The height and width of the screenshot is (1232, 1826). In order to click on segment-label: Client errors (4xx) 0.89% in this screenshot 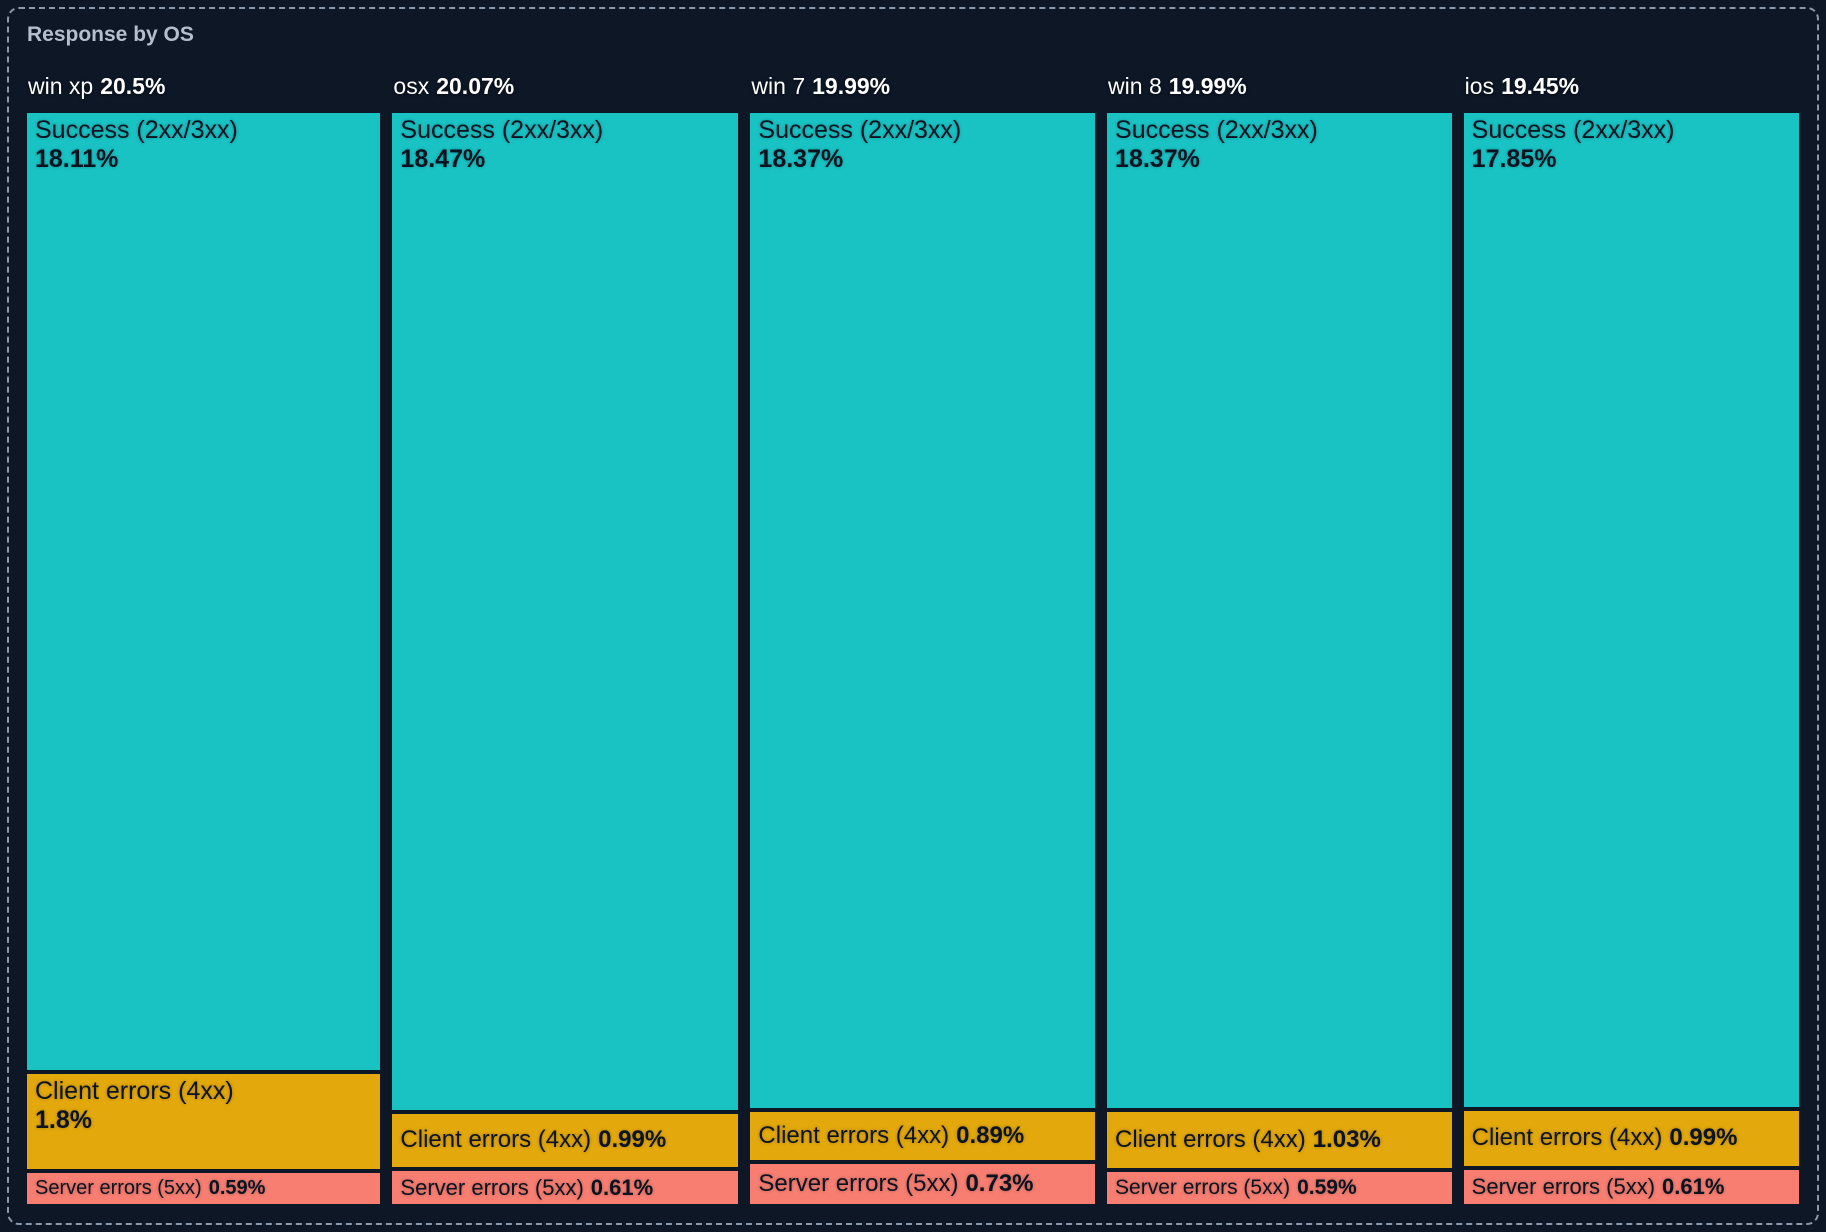, I will do `click(922, 1136)`.